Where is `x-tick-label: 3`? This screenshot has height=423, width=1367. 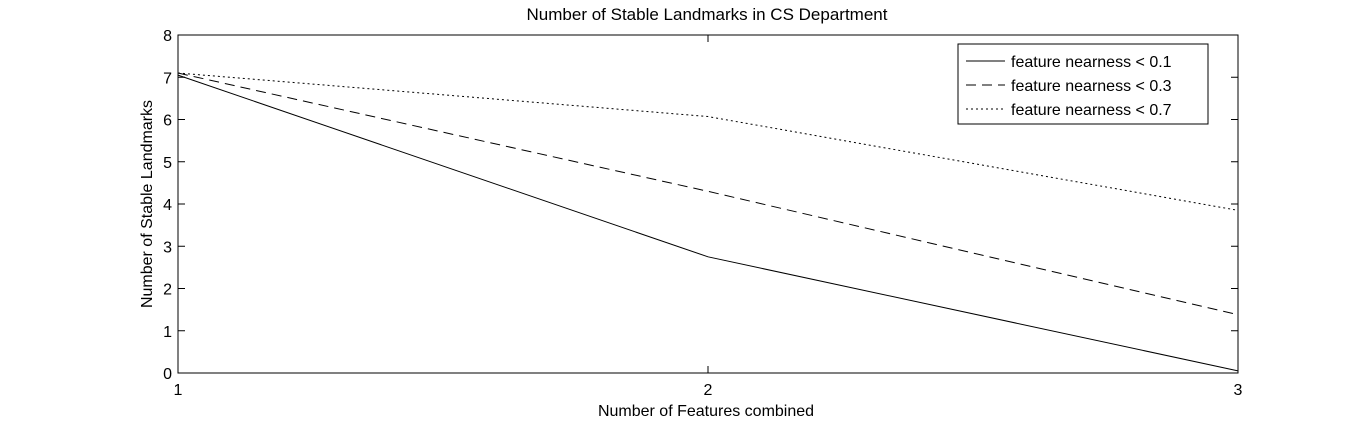
x-tick-label: 3 is located at coordinates (1238, 390).